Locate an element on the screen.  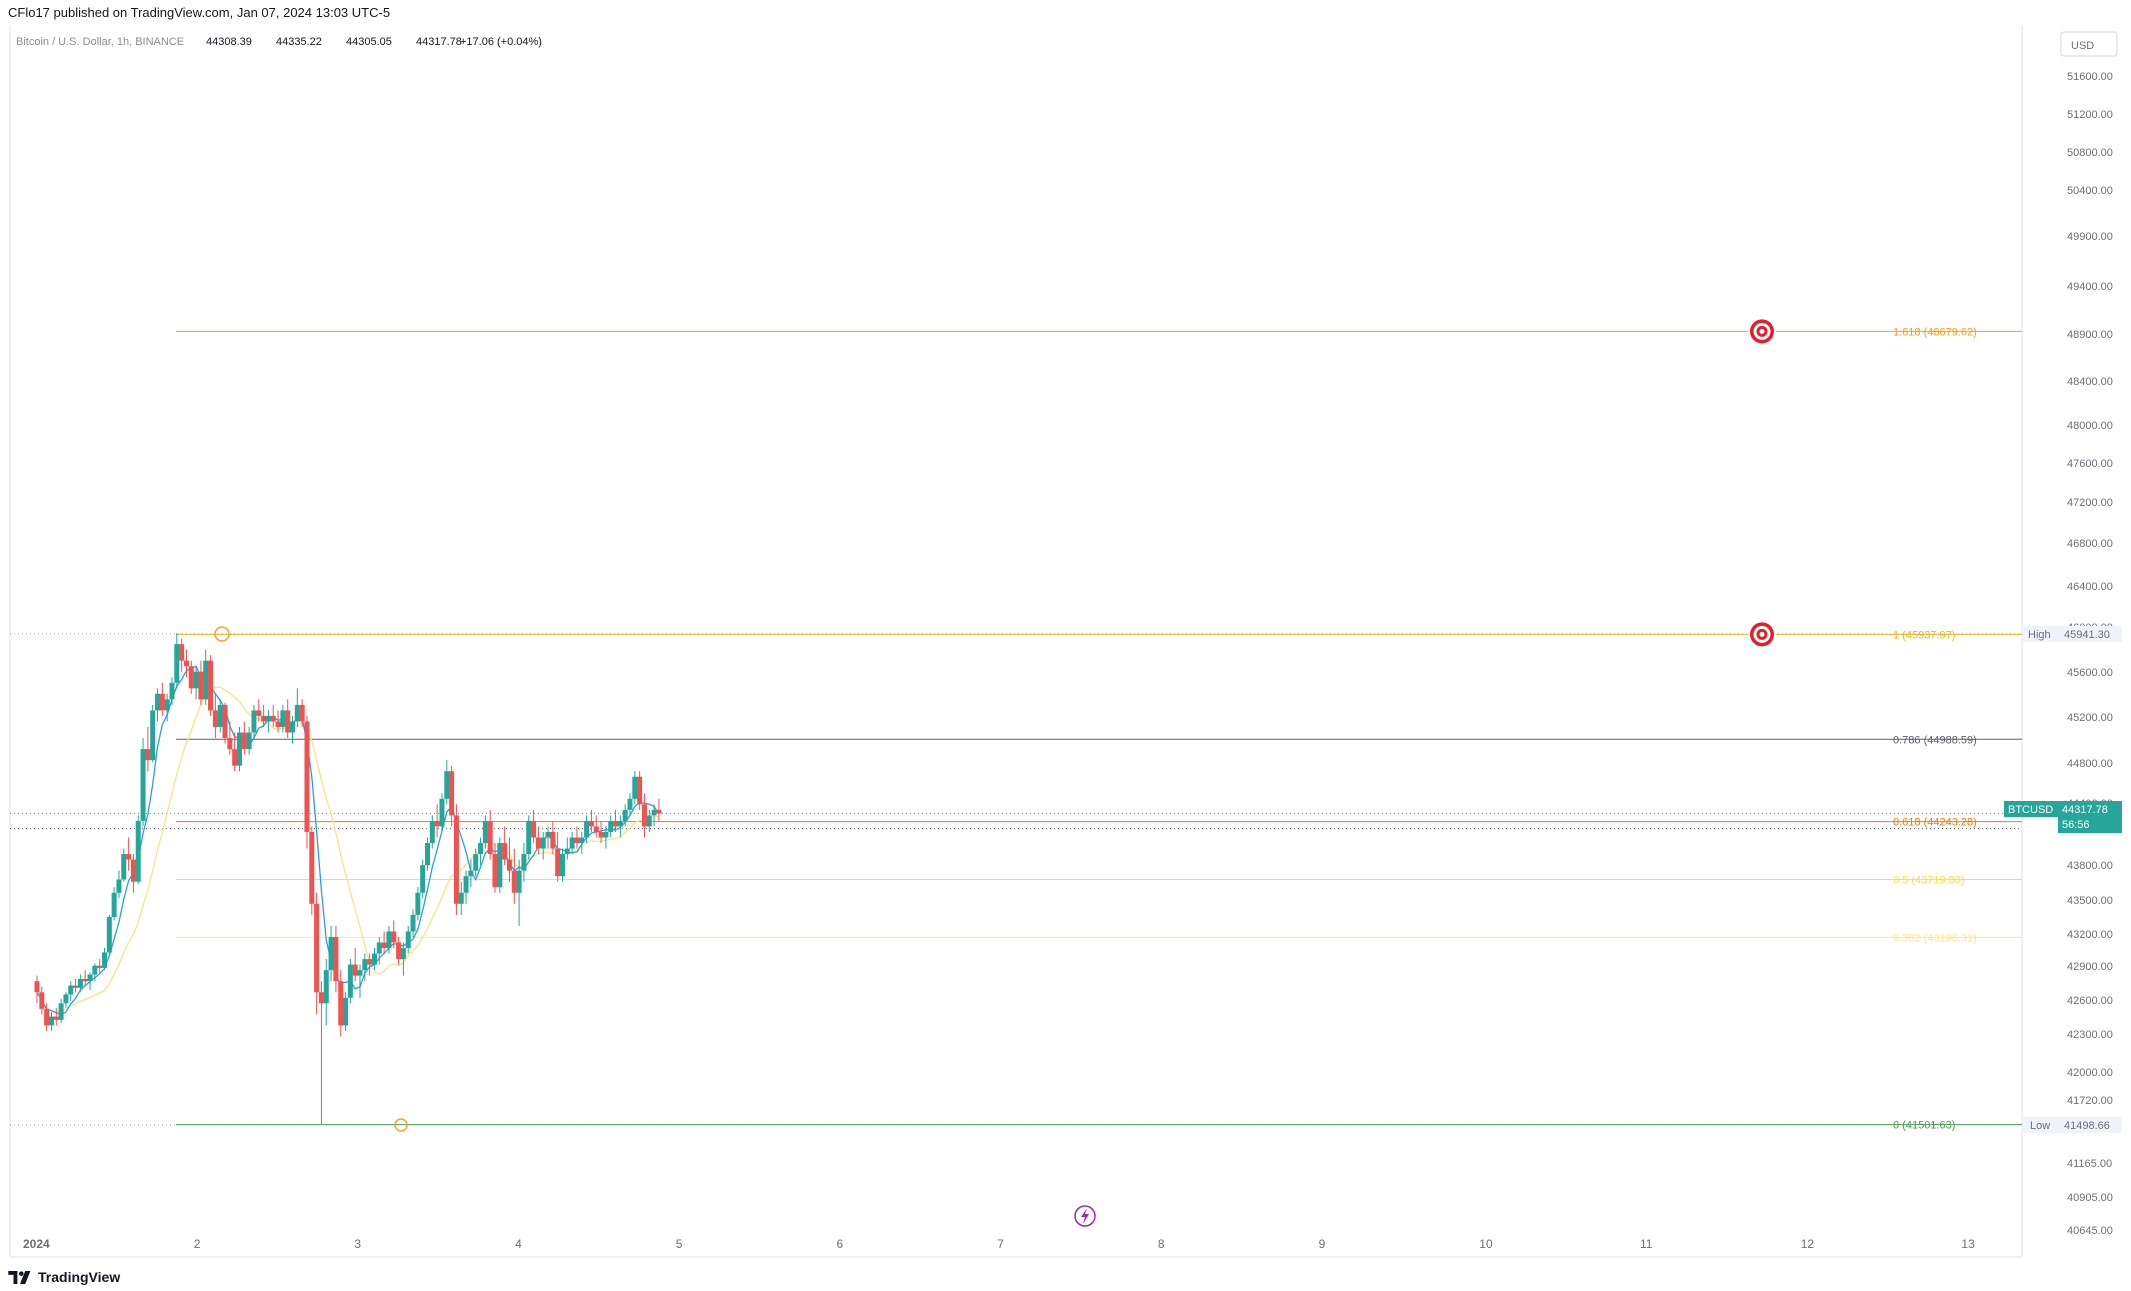
time-tick: 3 is located at coordinates (357, 1244).